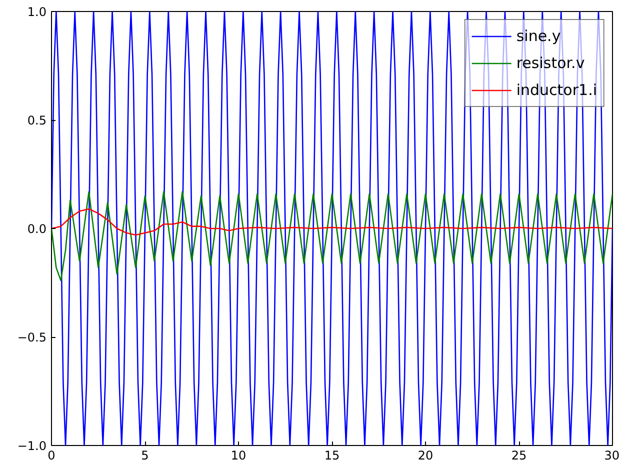 This screenshot has width=619, height=467. What do you see at coordinates (611, 455) in the screenshot?
I see `x-tick-label: 30` at bounding box center [611, 455].